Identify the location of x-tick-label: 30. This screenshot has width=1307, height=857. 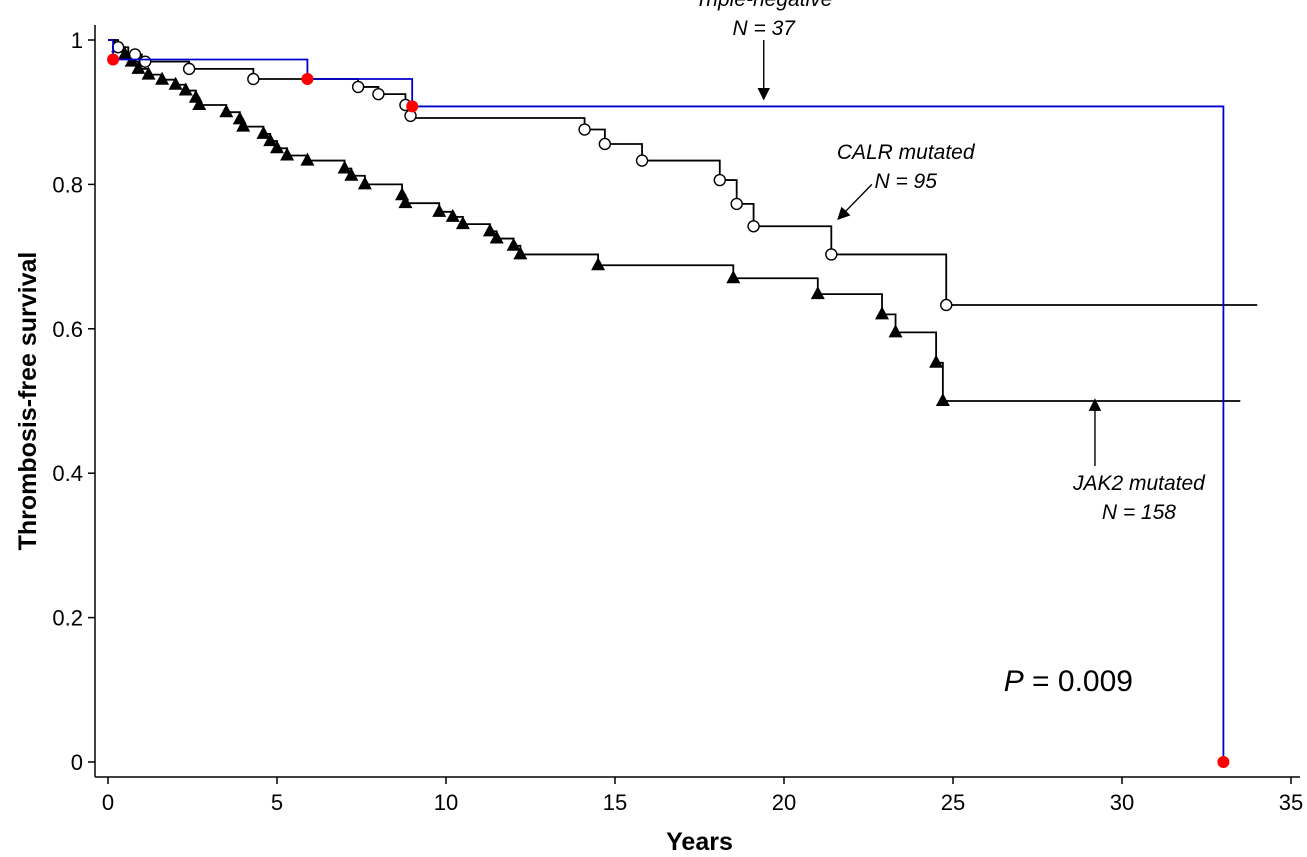
(1122, 802).